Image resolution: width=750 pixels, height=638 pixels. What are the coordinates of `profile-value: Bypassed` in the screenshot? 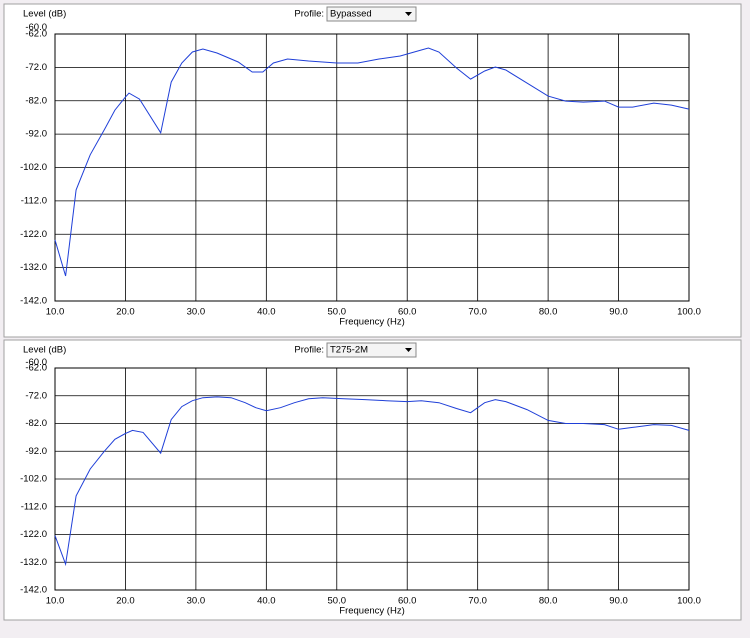 It's located at (351, 14).